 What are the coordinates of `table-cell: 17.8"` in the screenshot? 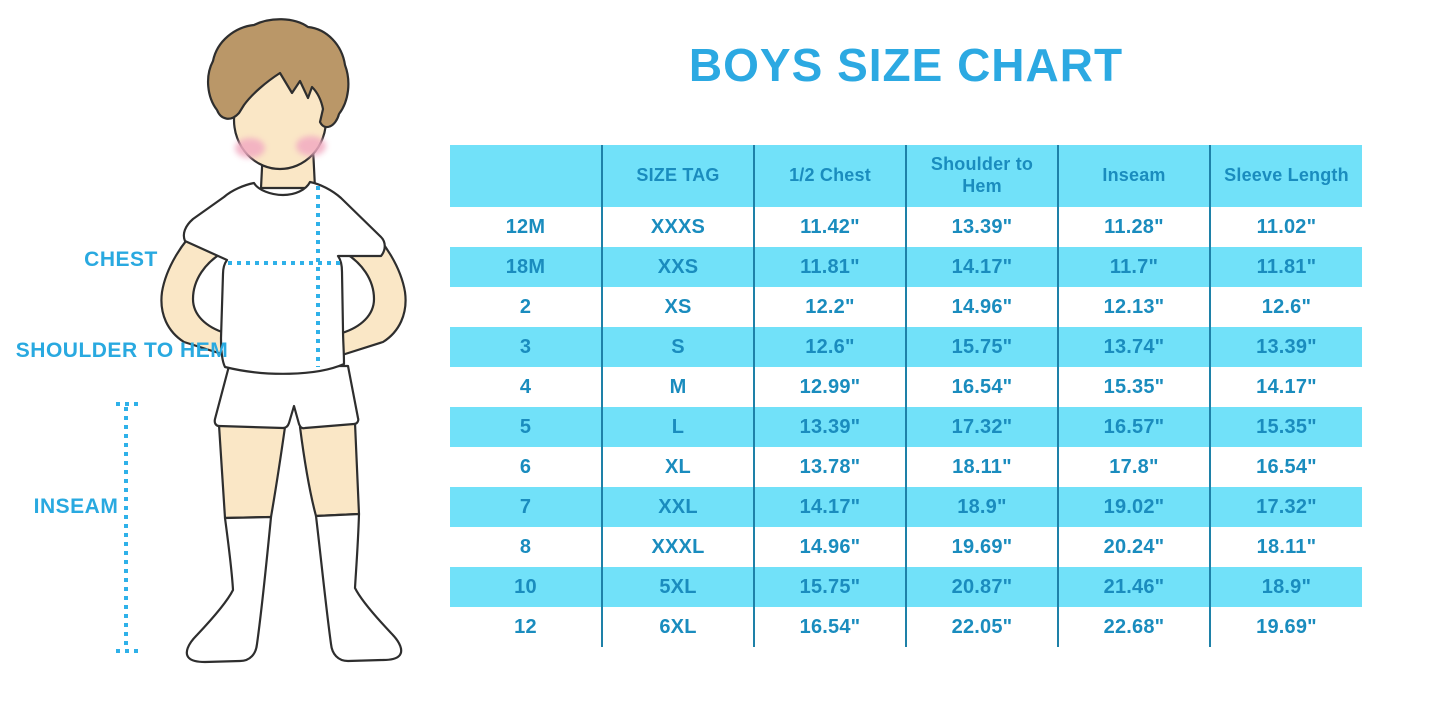 It's located at (1133, 467).